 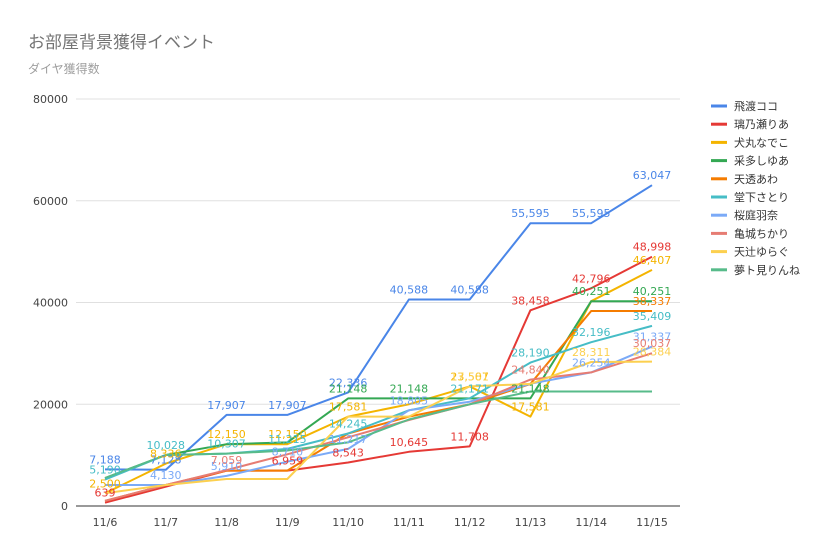 What do you see at coordinates (470, 522) in the screenshot?
I see `x-tick-label: 11/12` at bounding box center [470, 522].